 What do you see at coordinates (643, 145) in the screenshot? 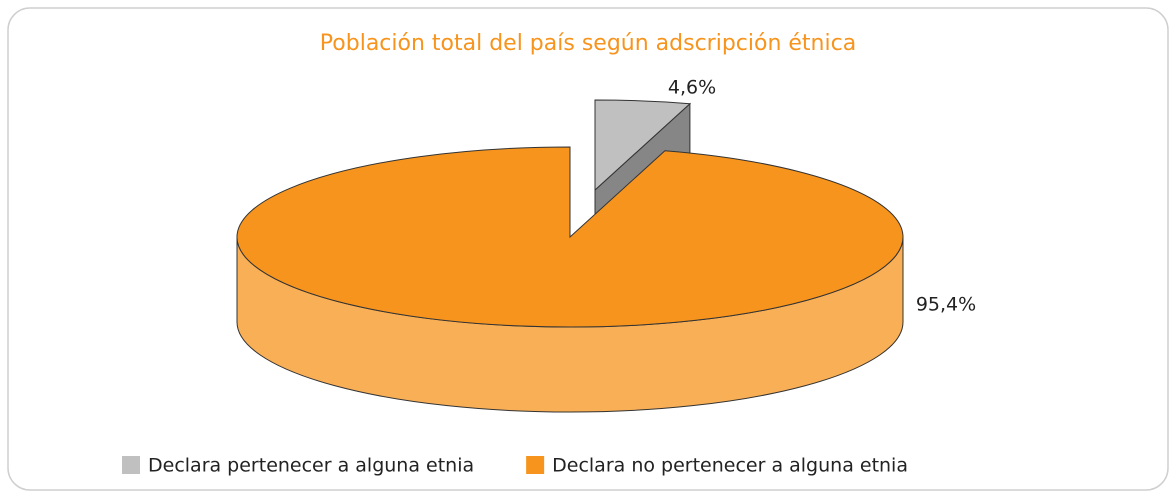
I see `slice` at bounding box center [643, 145].